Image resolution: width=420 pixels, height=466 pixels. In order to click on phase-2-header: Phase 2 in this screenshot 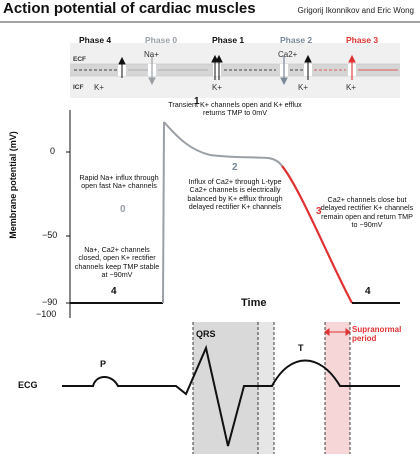, I will do `click(296, 40)`.